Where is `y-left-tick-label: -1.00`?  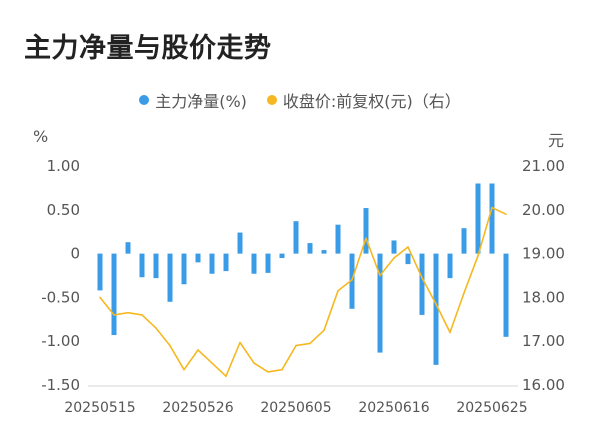
y-left-tick-label: -1.00 is located at coordinates (60, 341).